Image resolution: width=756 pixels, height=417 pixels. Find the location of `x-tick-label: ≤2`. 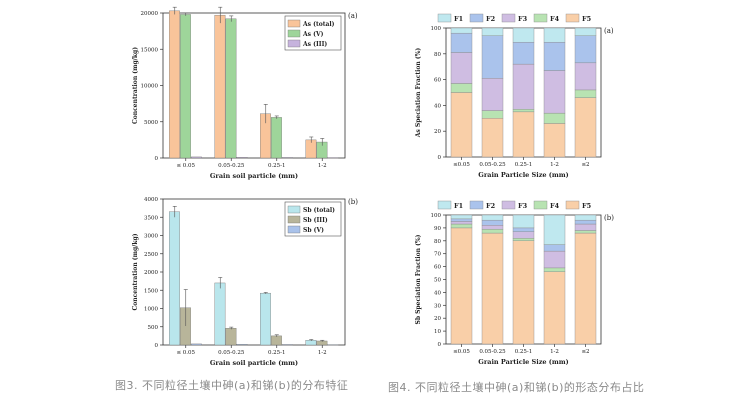

x-tick-label: ≤2 is located at coordinates (585, 165).